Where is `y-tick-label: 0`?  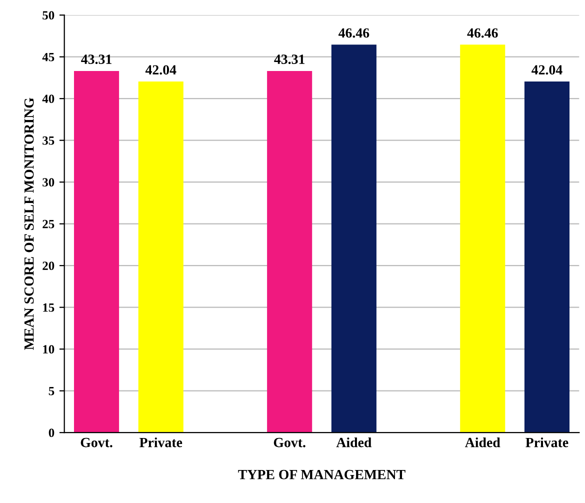
y-tick-label: 0 is located at coordinates (51, 433).